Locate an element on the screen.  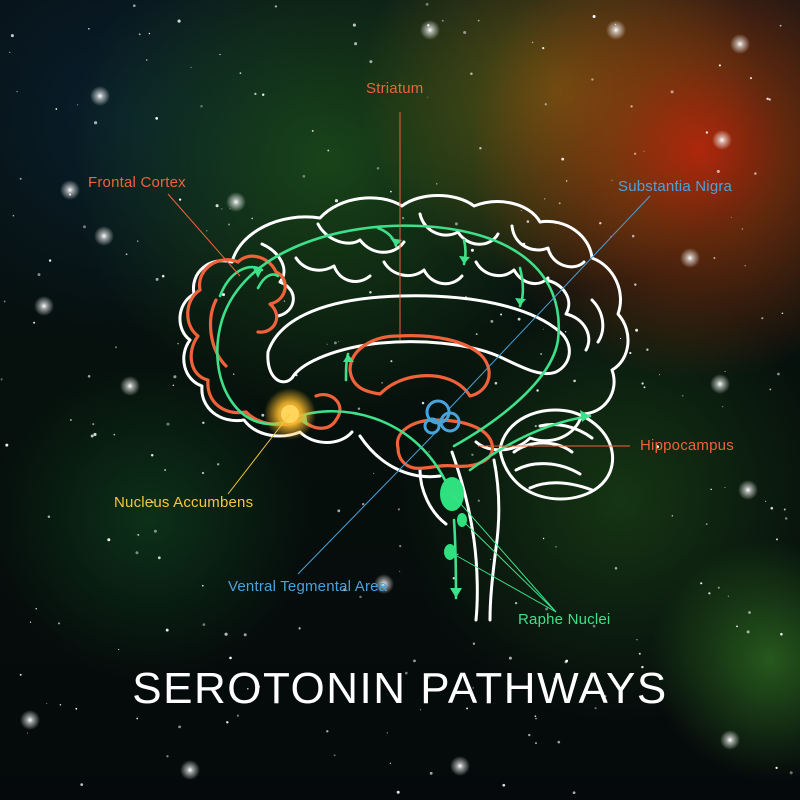
label-nucleus-accumbens: Nucleus Accumbens is located at coordinates (184, 502).